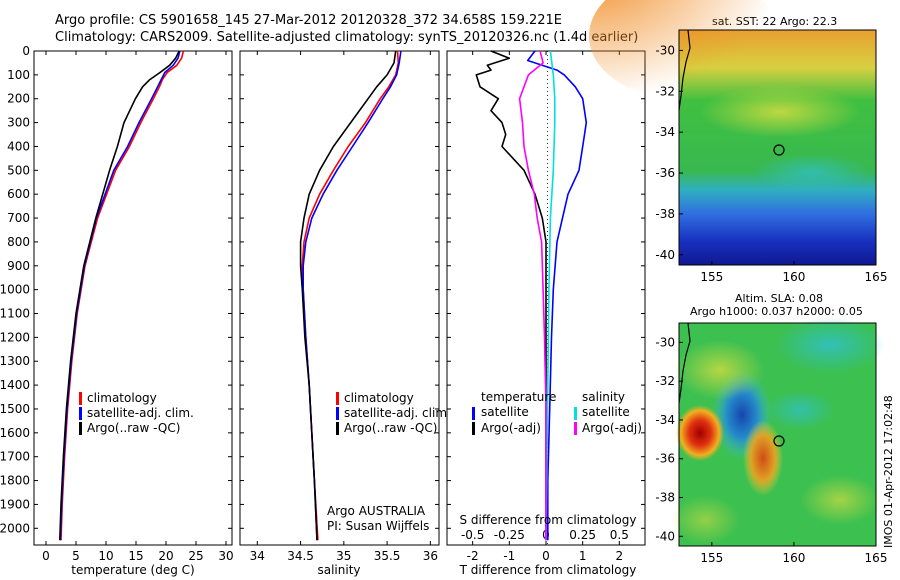 The height and width of the screenshot is (580, 900). Describe the element at coordinates (509, 535) in the screenshot. I see `s-tick-label: -0.25` at that location.